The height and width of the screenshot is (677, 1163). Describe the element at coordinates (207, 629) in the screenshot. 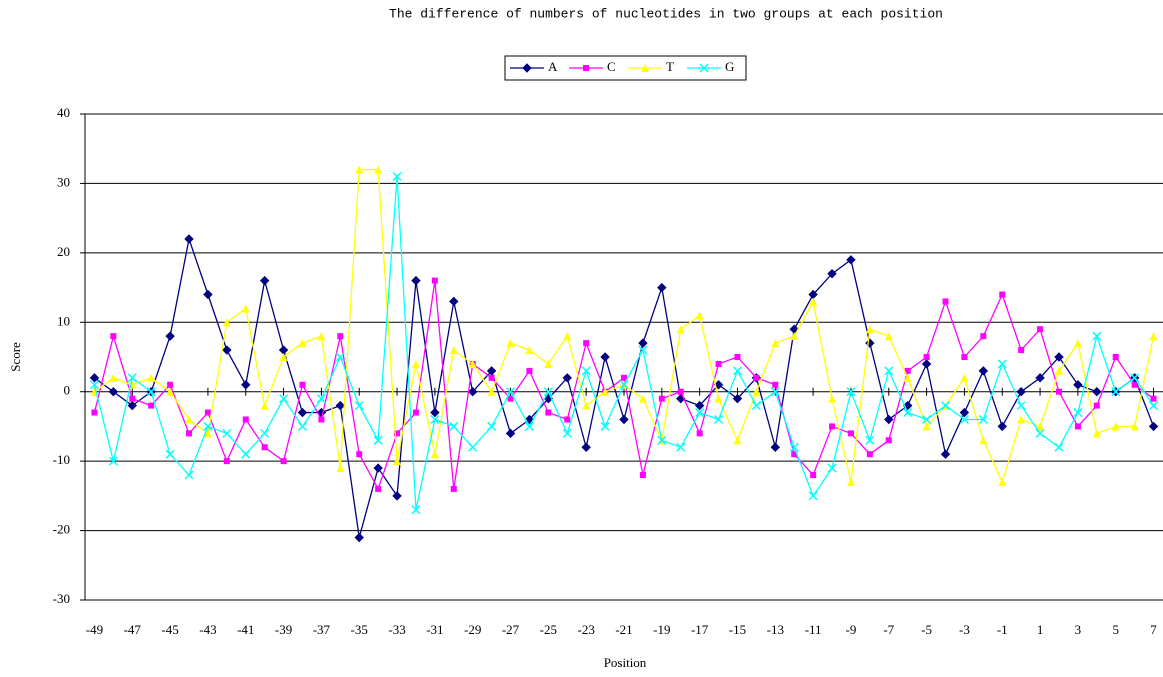

I see `x-tick-label: -43` at that location.